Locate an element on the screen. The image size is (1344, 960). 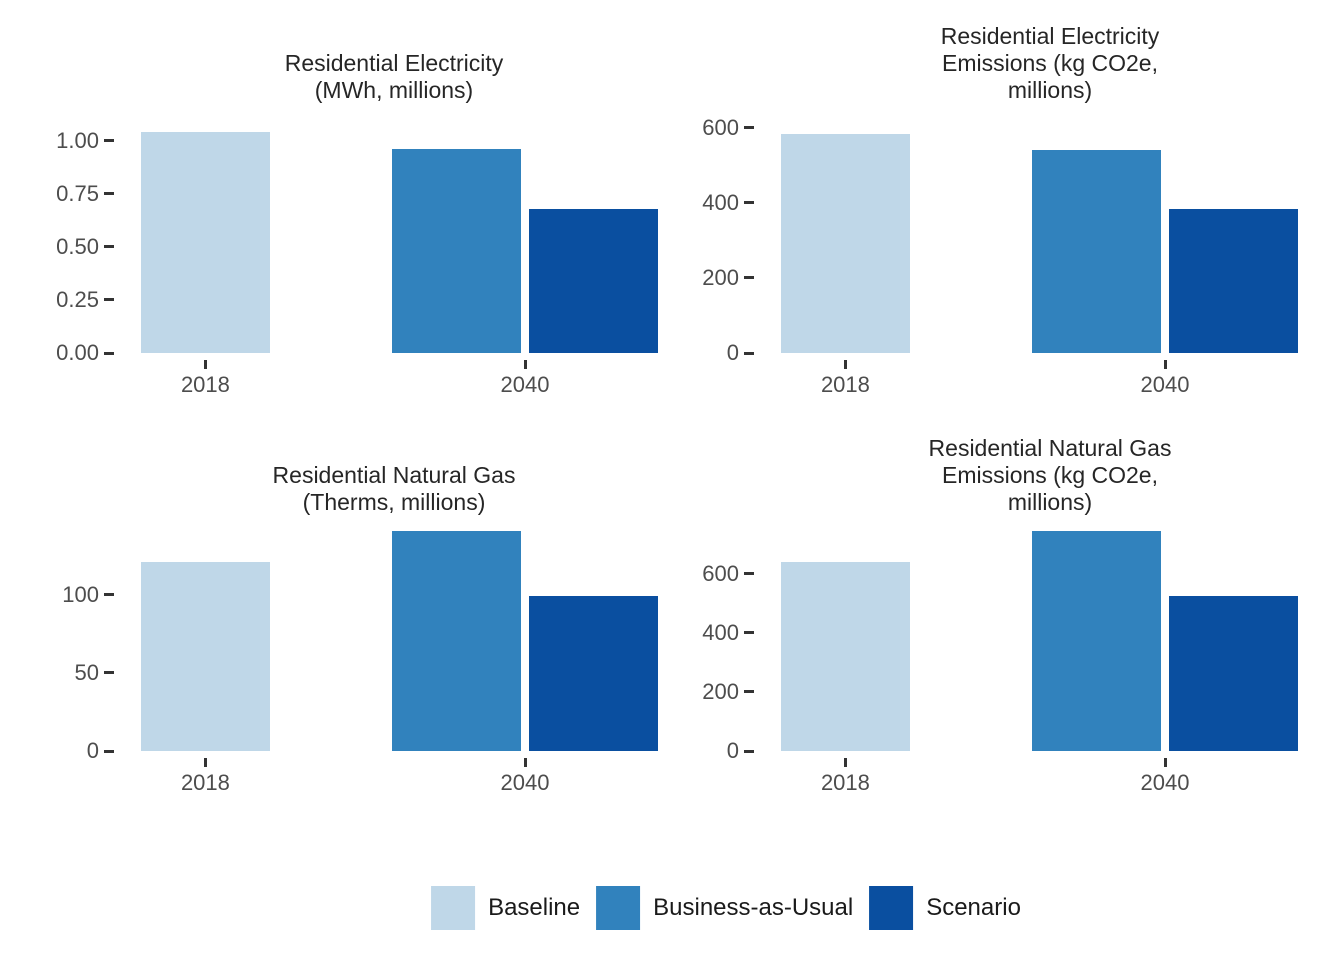
legend-label-business-as-usual: Business-as-Usual is located at coordinates (753, 907).